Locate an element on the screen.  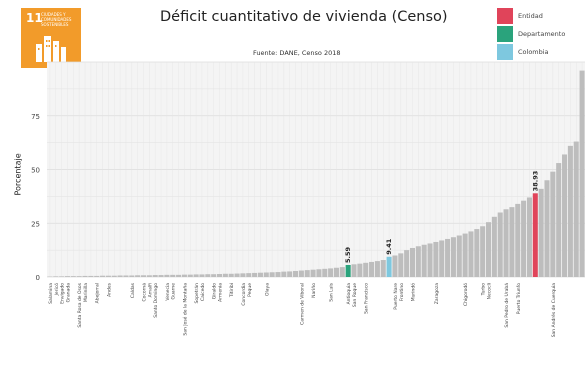
x-tick-label: Giraldo is located at coordinates (215, 291).